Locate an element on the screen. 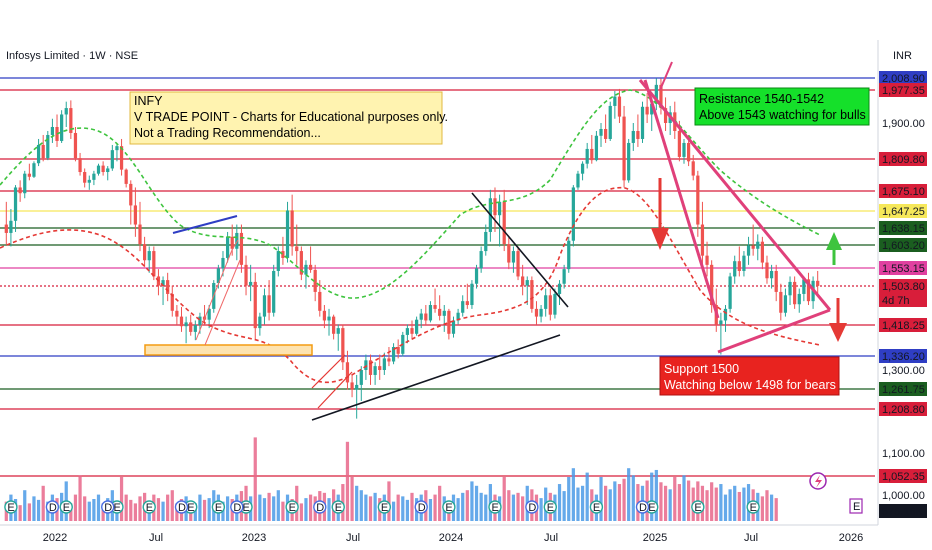 Image resolution: width=932 pixels, height=550 pixels. wedge-top-tick is located at coordinates (666, 76).